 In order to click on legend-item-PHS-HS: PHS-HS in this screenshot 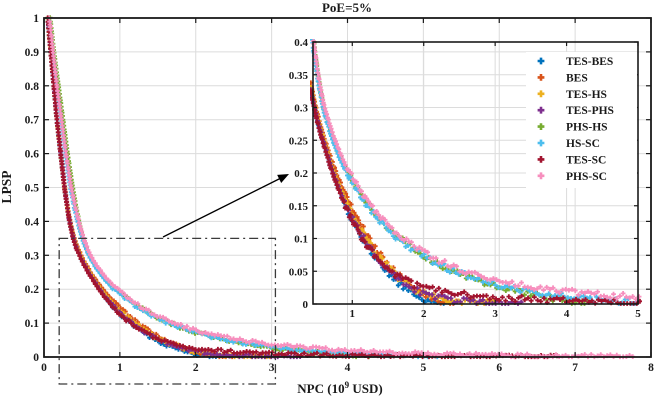, I will do `click(572, 128)`.